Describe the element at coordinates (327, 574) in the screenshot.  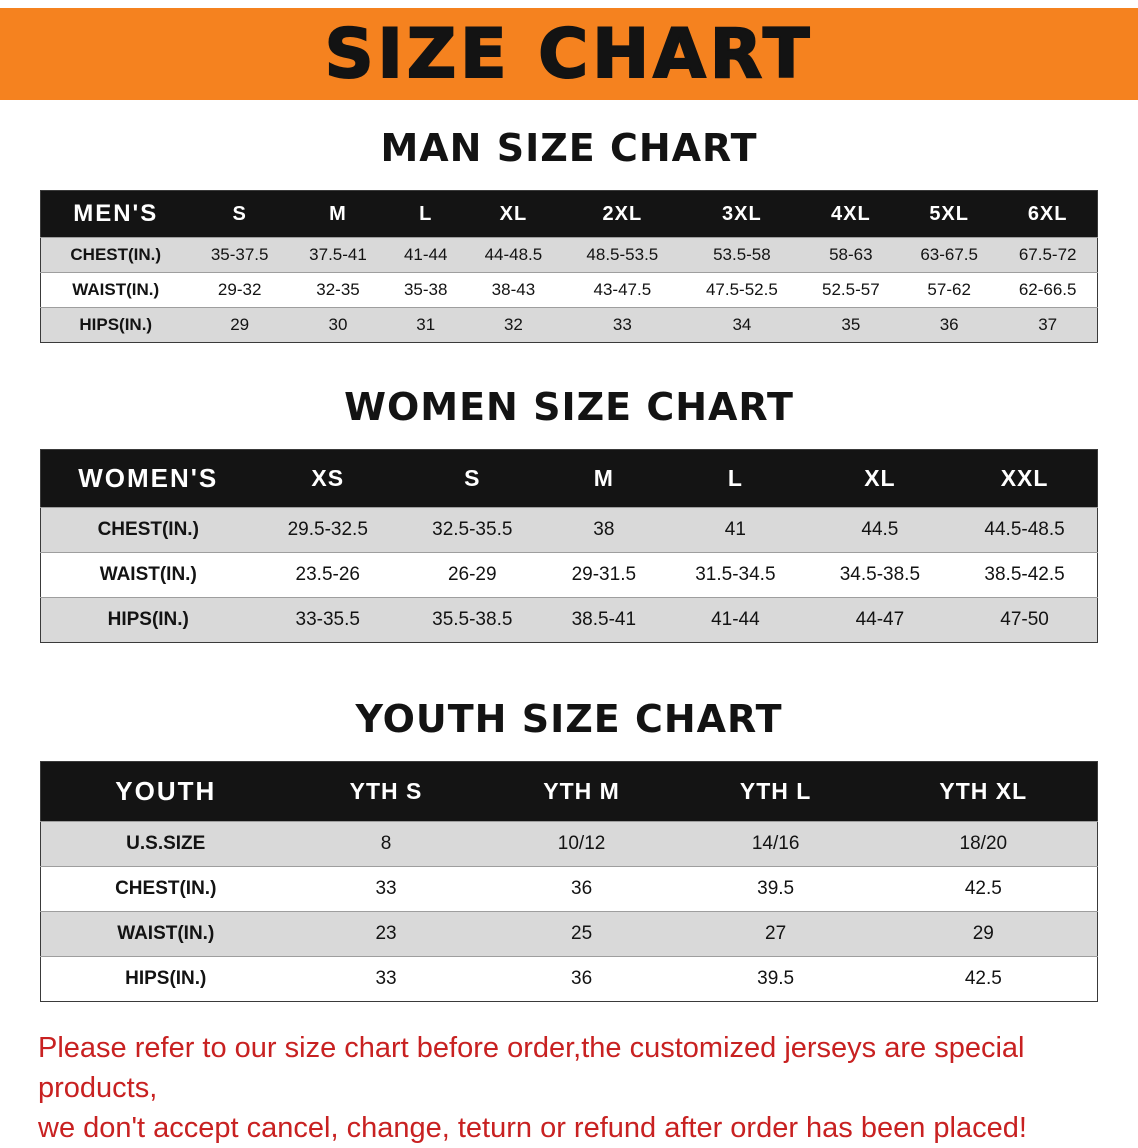
I see `measurement-value: 23.5-26` at that location.